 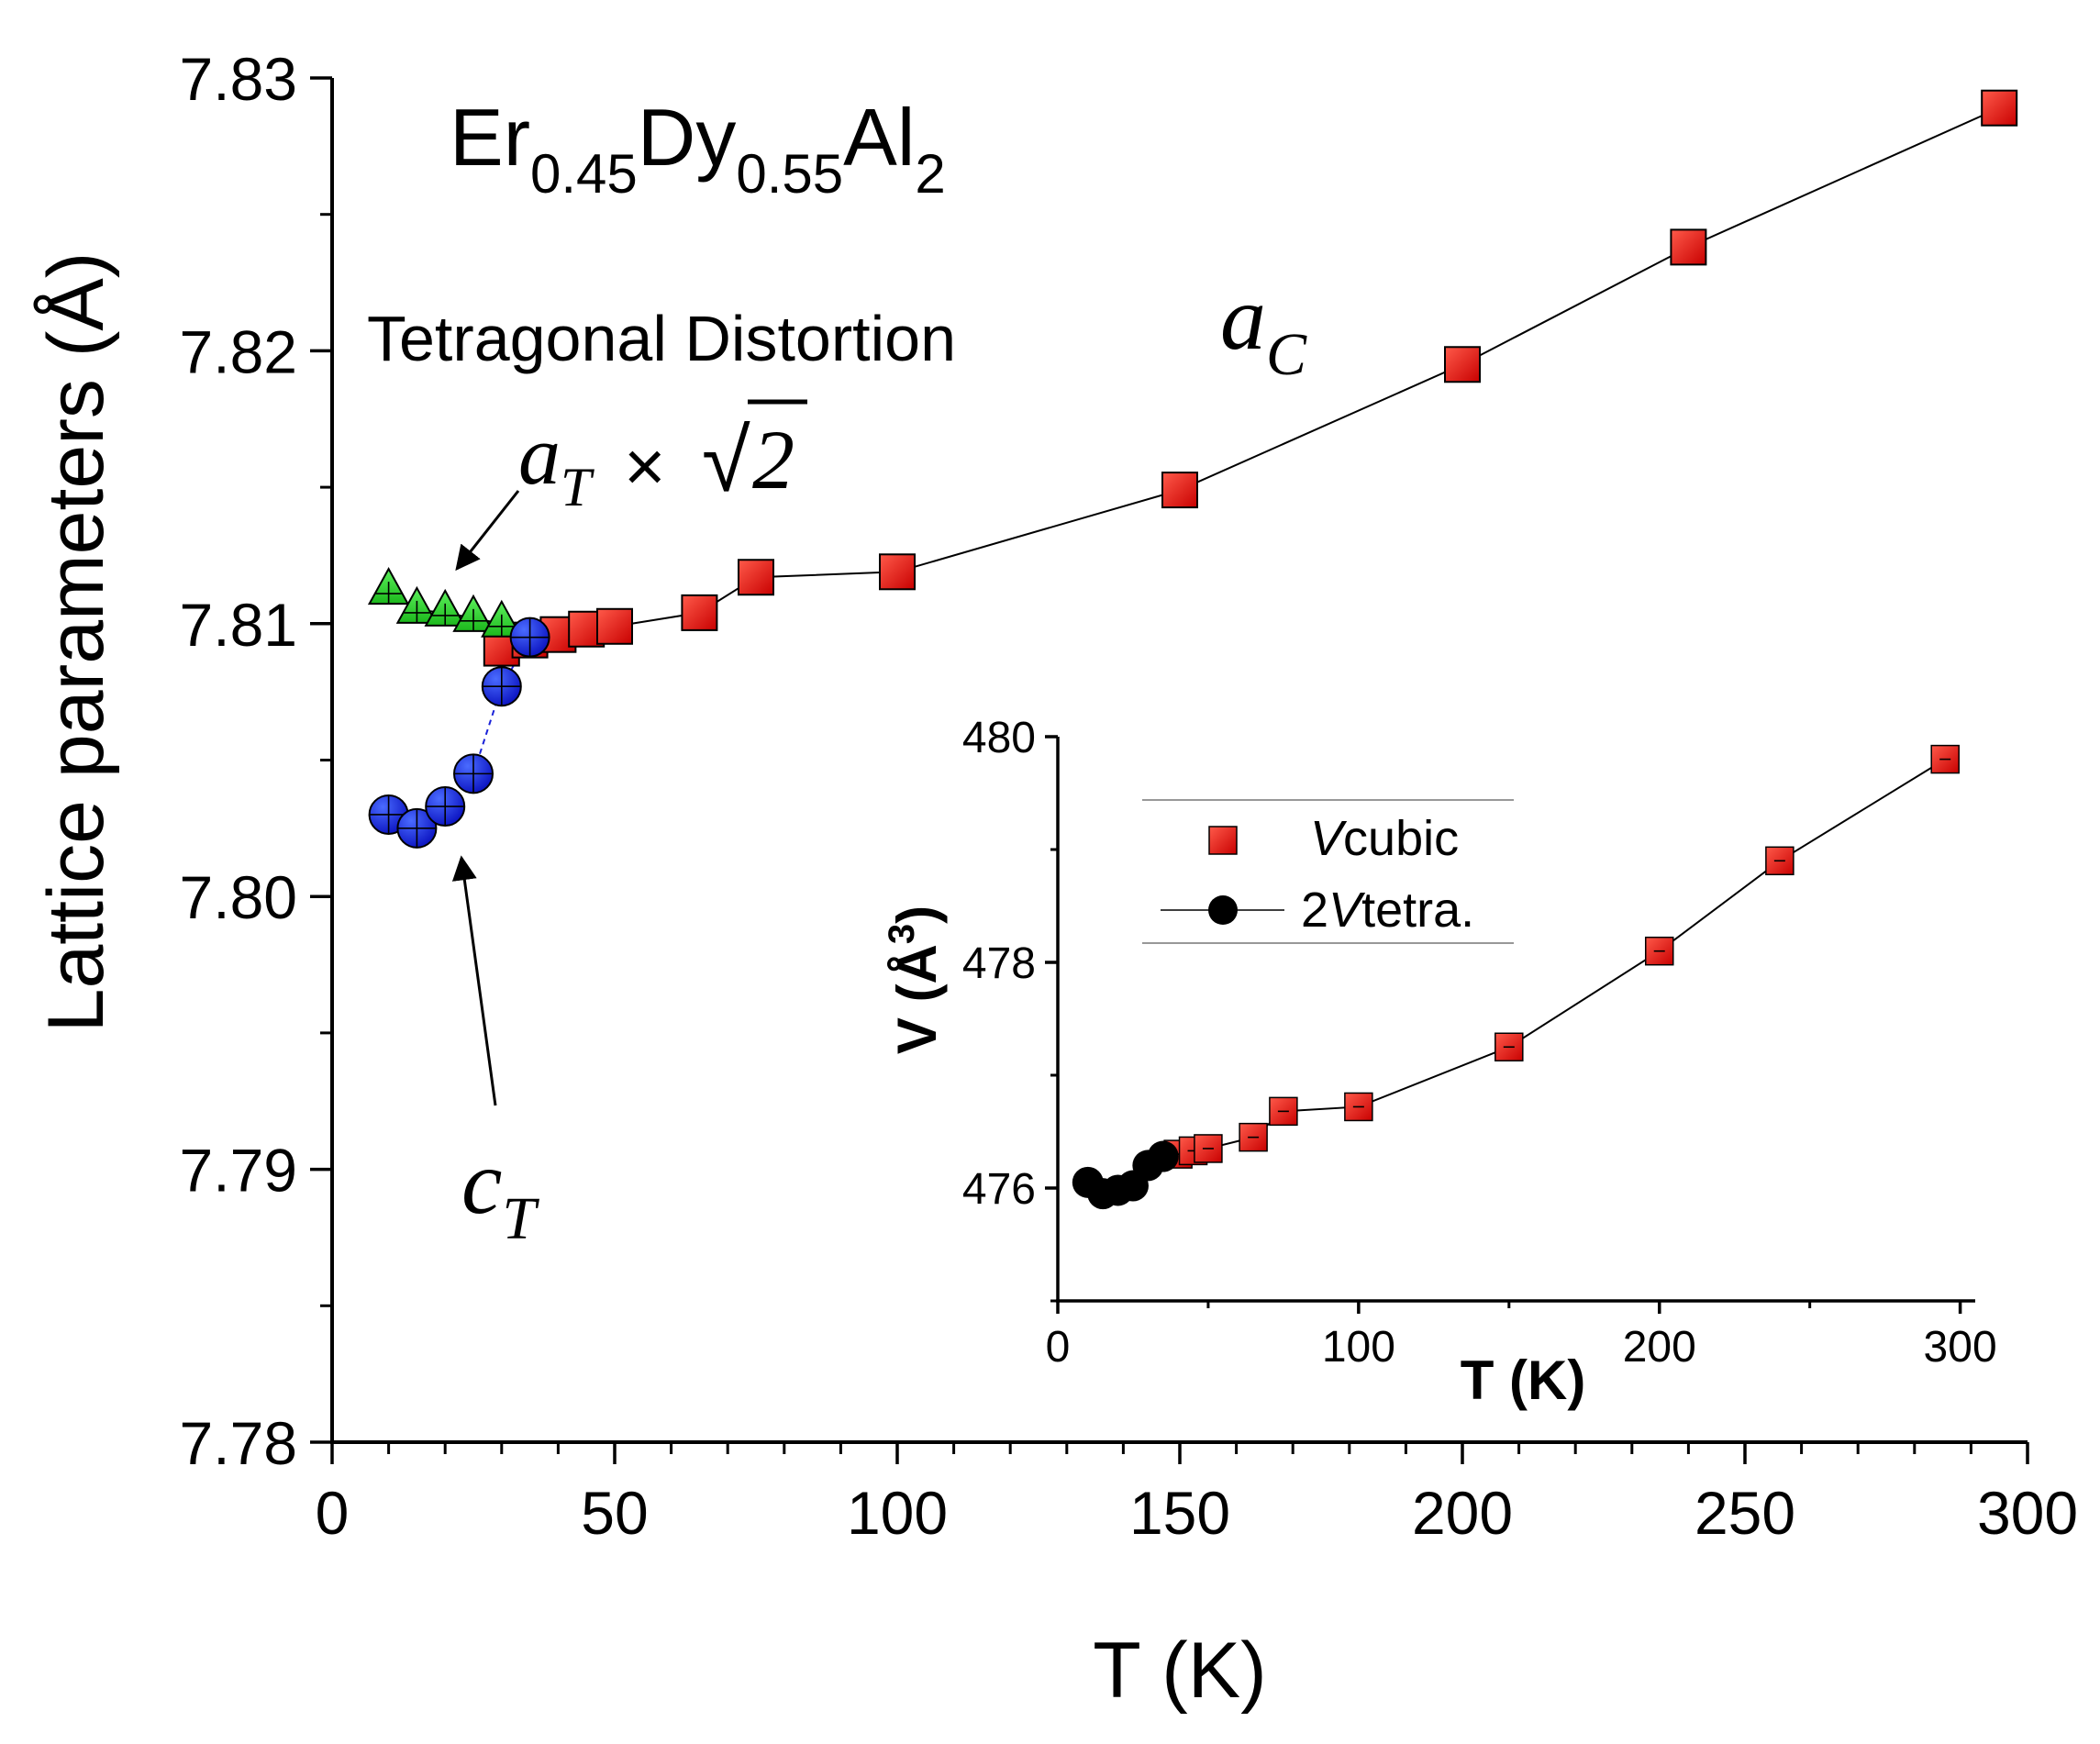 I want to click on inset-series-lines, so click(x=1517, y=976).